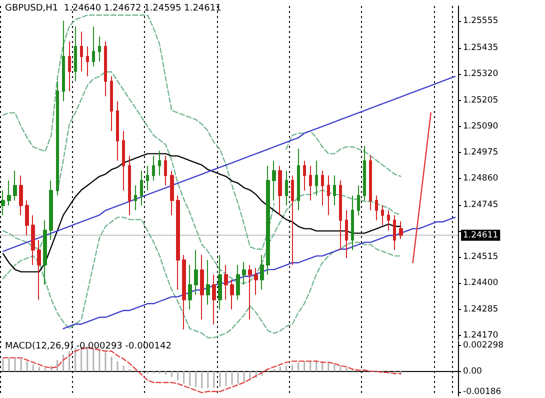 The height and width of the screenshot is (398, 545). What do you see at coordinates (480, 309) in the screenshot?
I see `y-tick-label: 1.24285` at bounding box center [480, 309].